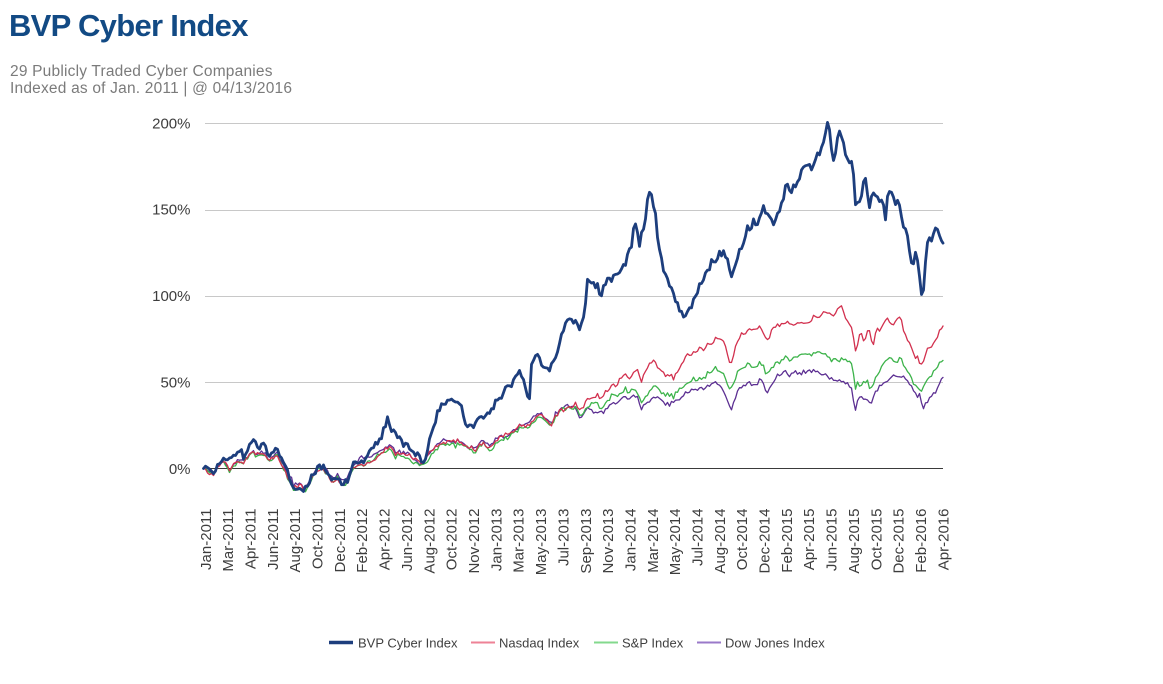 The height and width of the screenshot is (684, 1163). Describe the element at coordinates (921, 541) in the screenshot. I see `svg-text: Feb-2016` at that location.